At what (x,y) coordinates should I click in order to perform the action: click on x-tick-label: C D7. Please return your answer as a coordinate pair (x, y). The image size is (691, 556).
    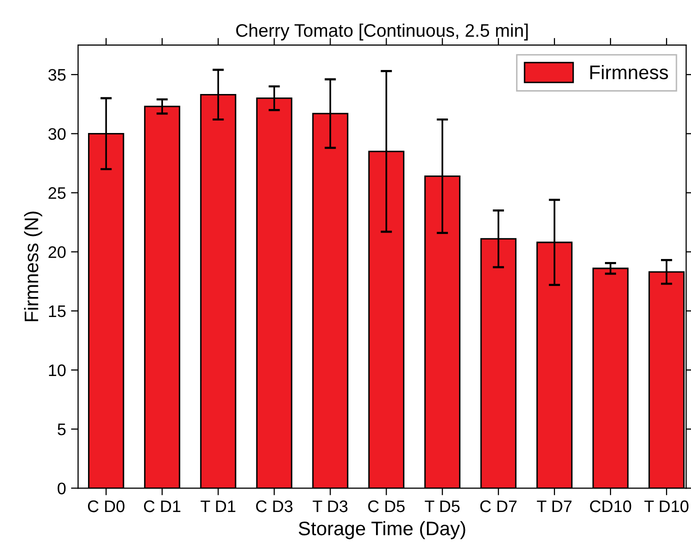
    Looking at the image, I should click on (498, 506).